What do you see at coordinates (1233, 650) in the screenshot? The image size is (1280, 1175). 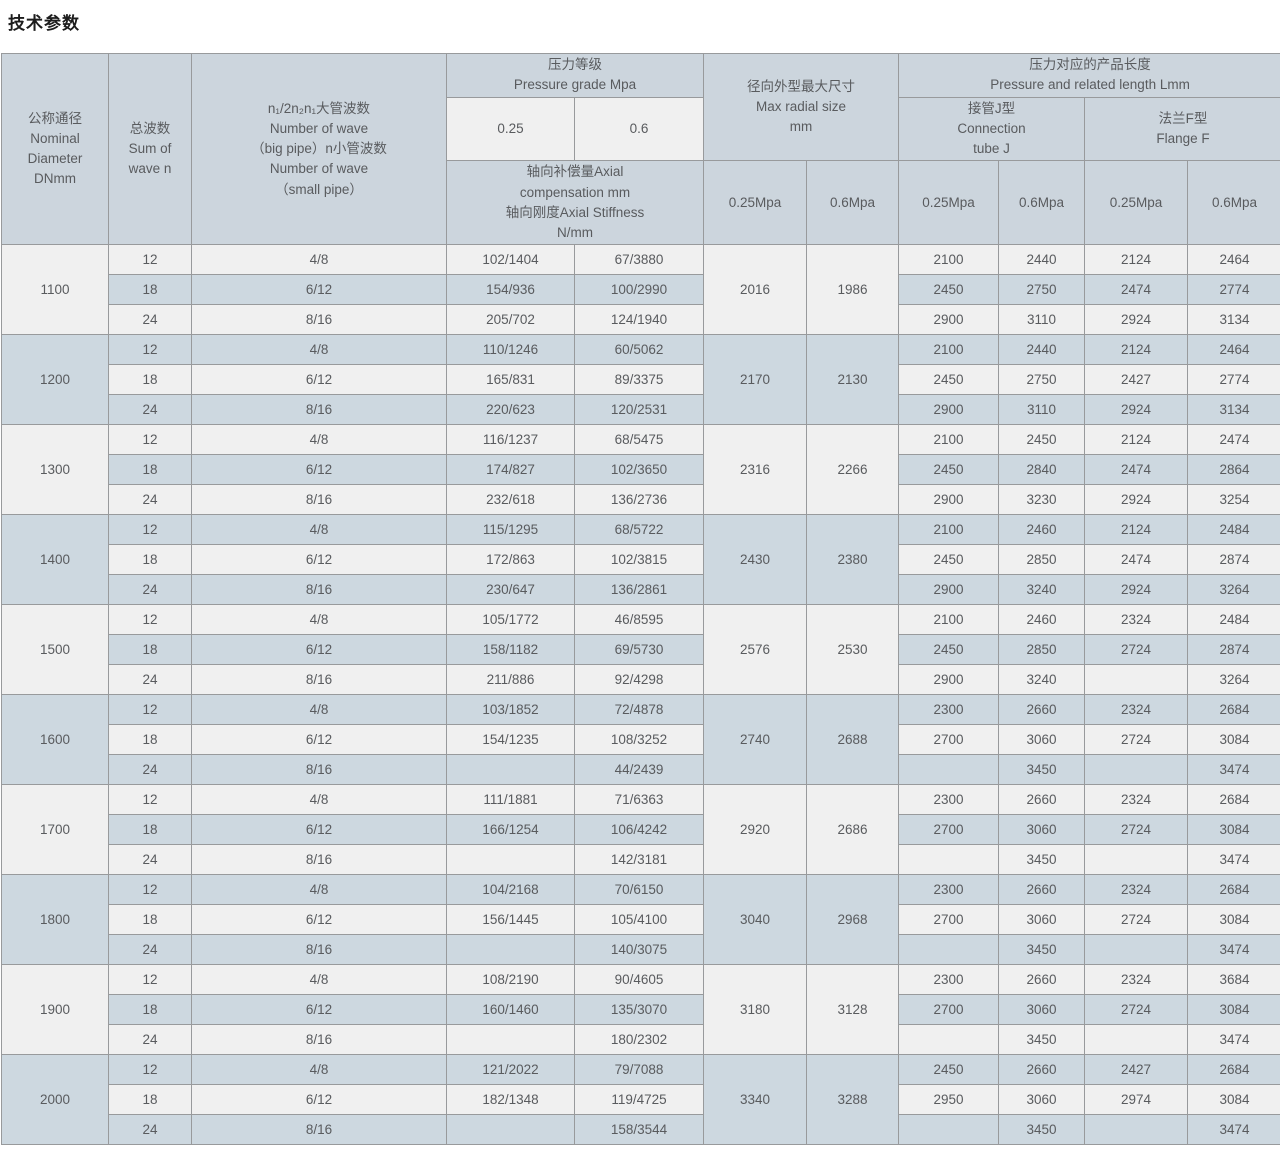 I see `f-06-cell: 2874` at bounding box center [1233, 650].